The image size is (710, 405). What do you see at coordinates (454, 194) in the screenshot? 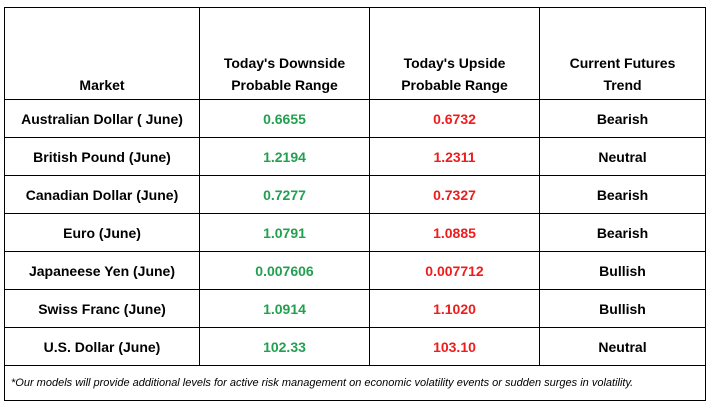
I see `upside-cell: 0.7327` at bounding box center [454, 194].